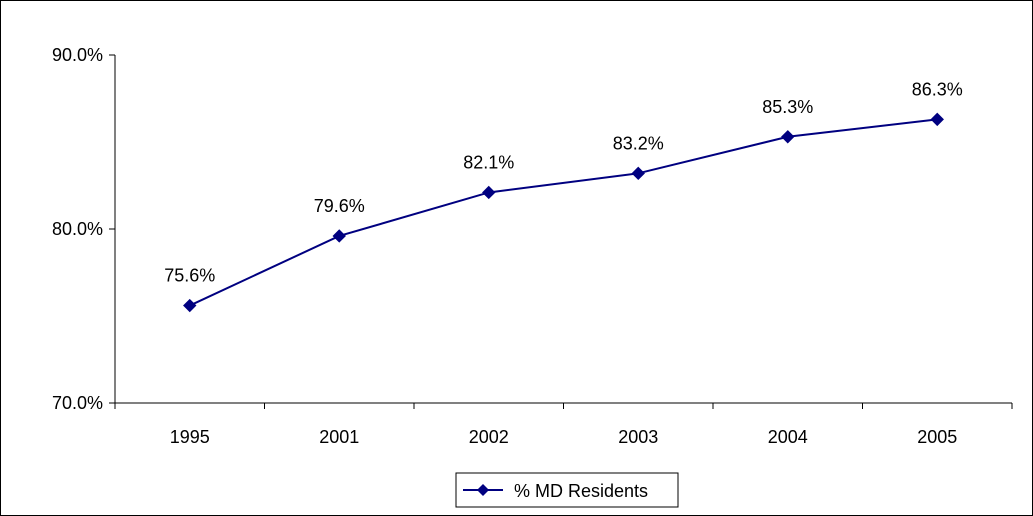  What do you see at coordinates (581, 491) in the screenshot?
I see `legend-series-label: % MD Residents` at bounding box center [581, 491].